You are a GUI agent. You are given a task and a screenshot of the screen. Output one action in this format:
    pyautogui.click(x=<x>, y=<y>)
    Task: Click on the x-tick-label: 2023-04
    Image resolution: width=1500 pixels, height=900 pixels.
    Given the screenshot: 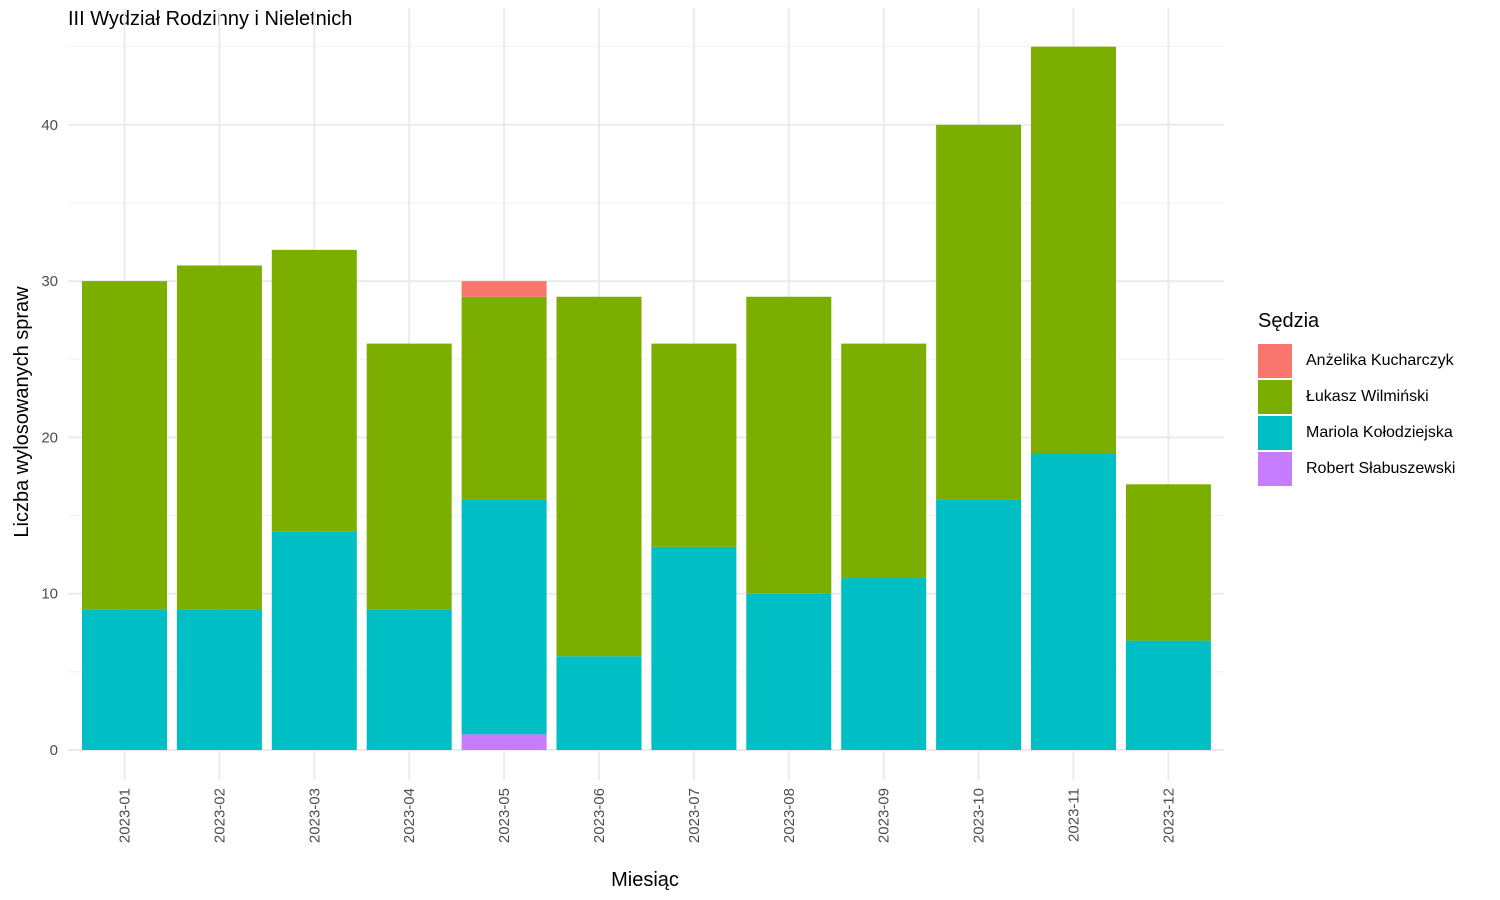 What is the action you would take?
    pyautogui.click(x=409, y=815)
    